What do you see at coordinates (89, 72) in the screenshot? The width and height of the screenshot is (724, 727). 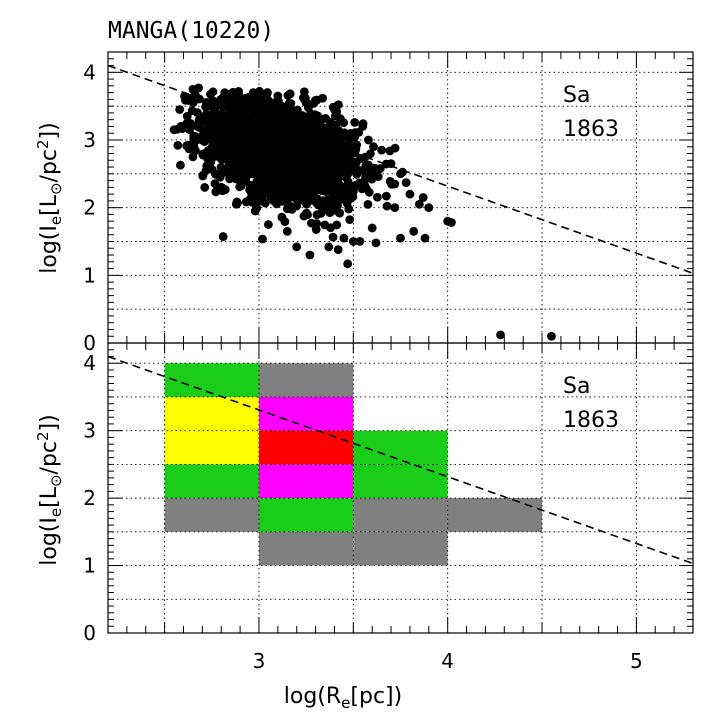 I see `y-tick-label: 4` at bounding box center [89, 72].